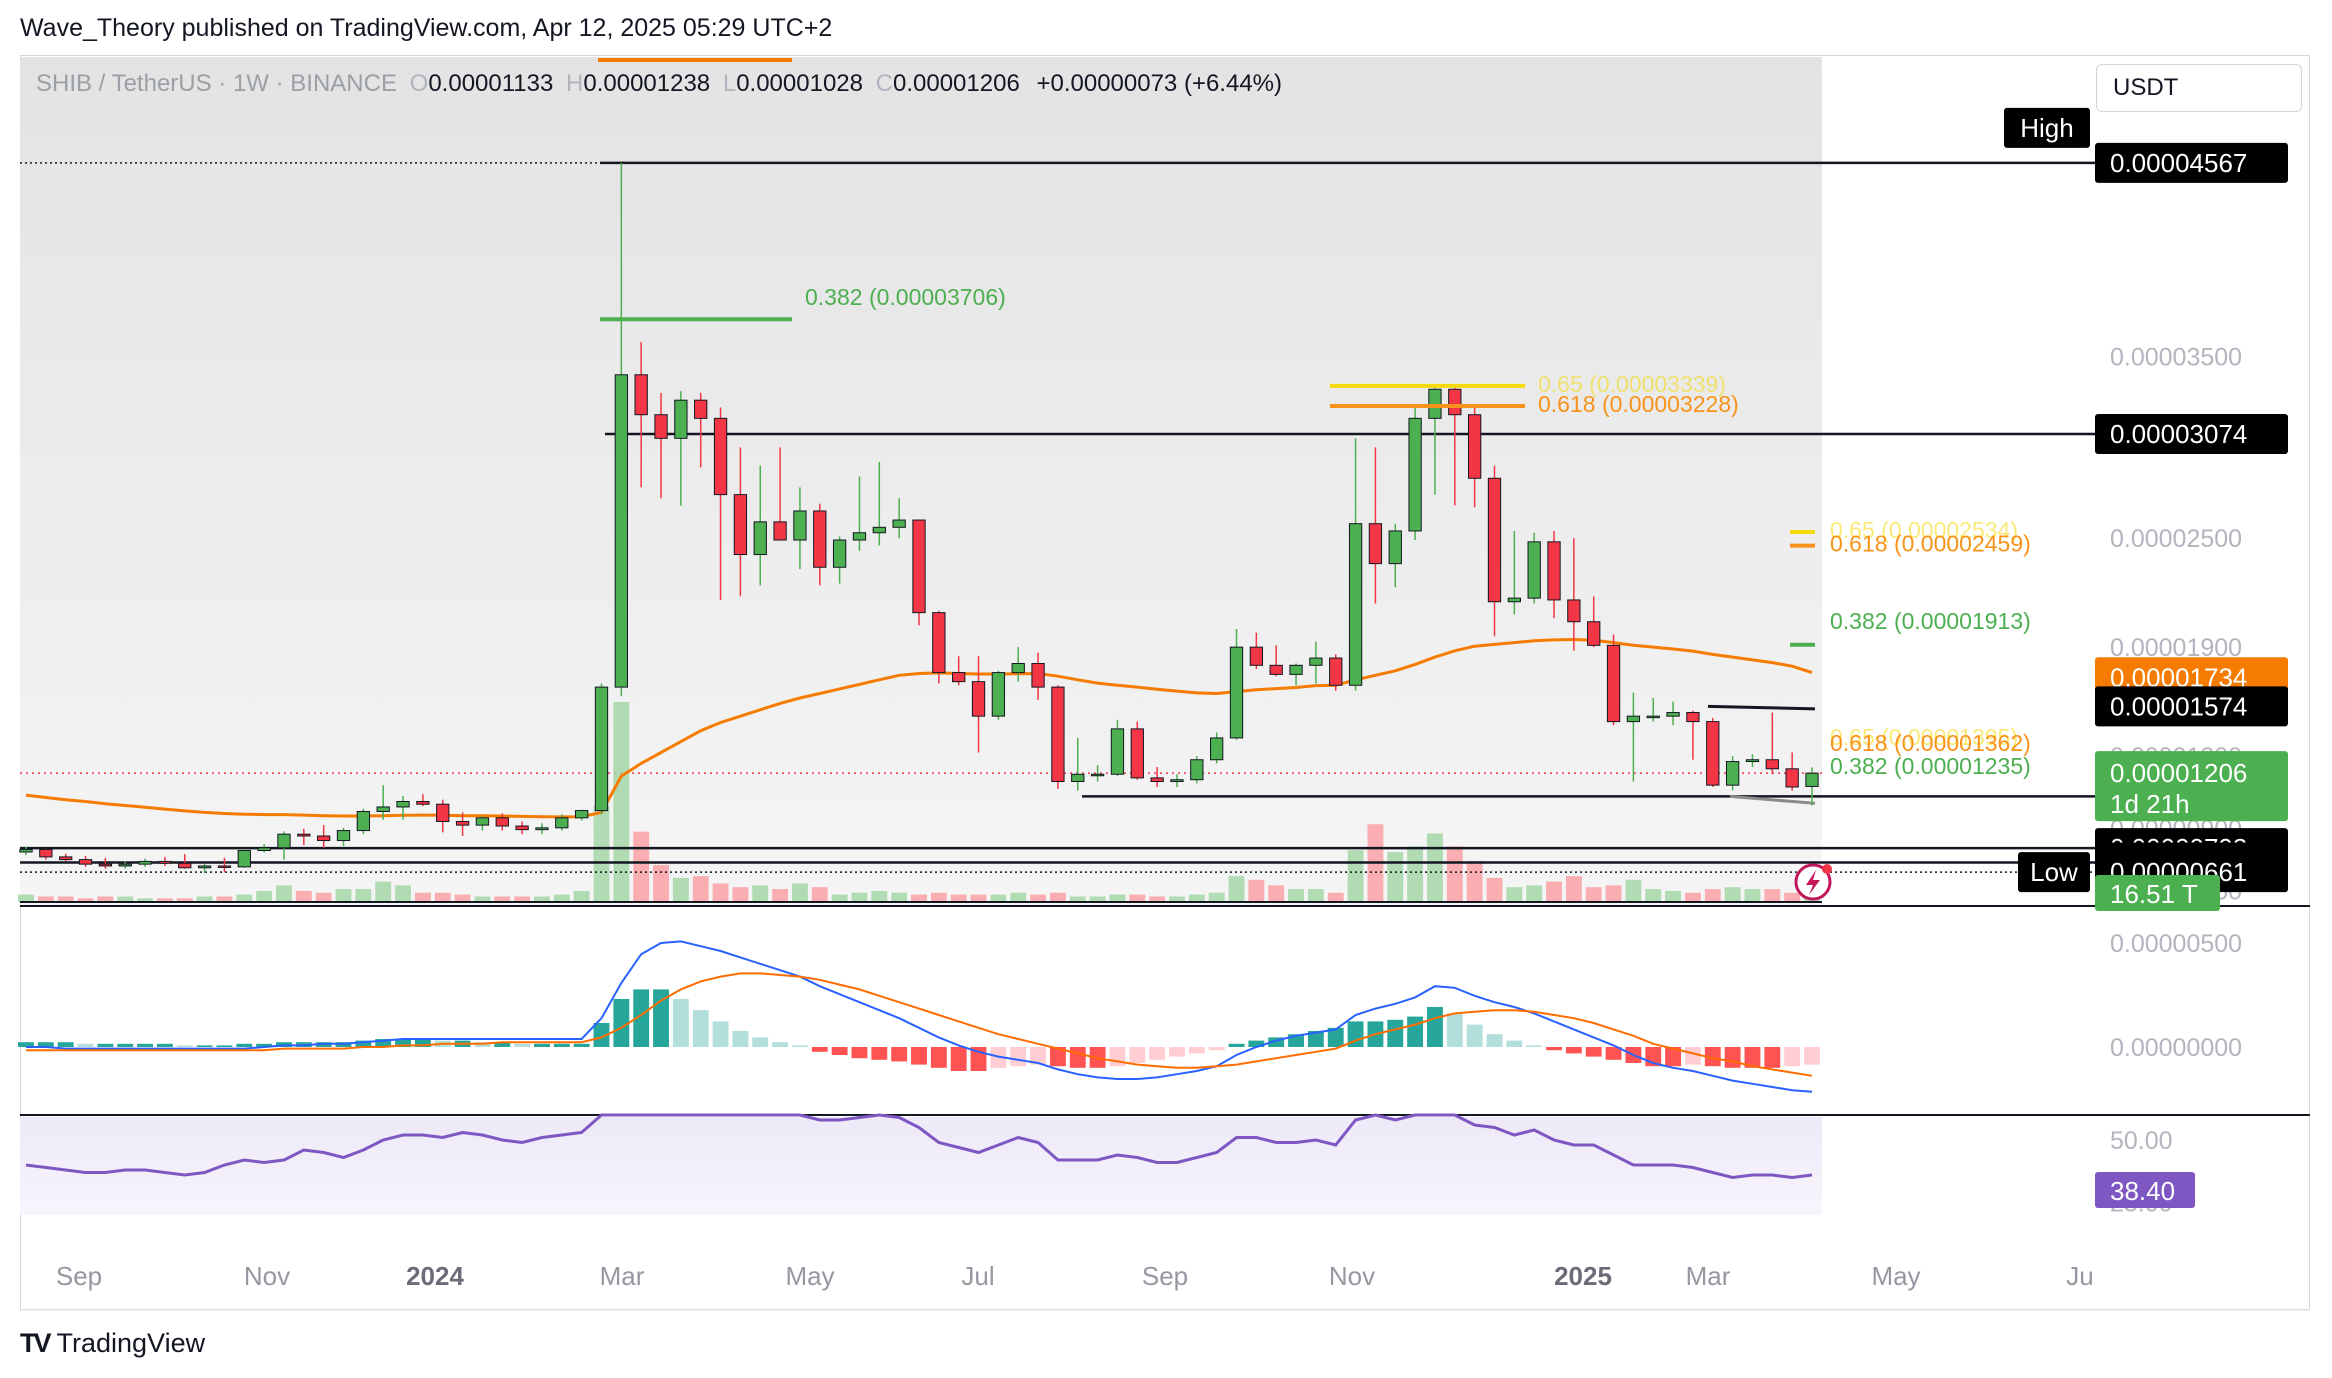  Describe the element at coordinates (1159, 83) in the screenshot. I see `change-value: +0.00000073 (+6.44%)` at that location.